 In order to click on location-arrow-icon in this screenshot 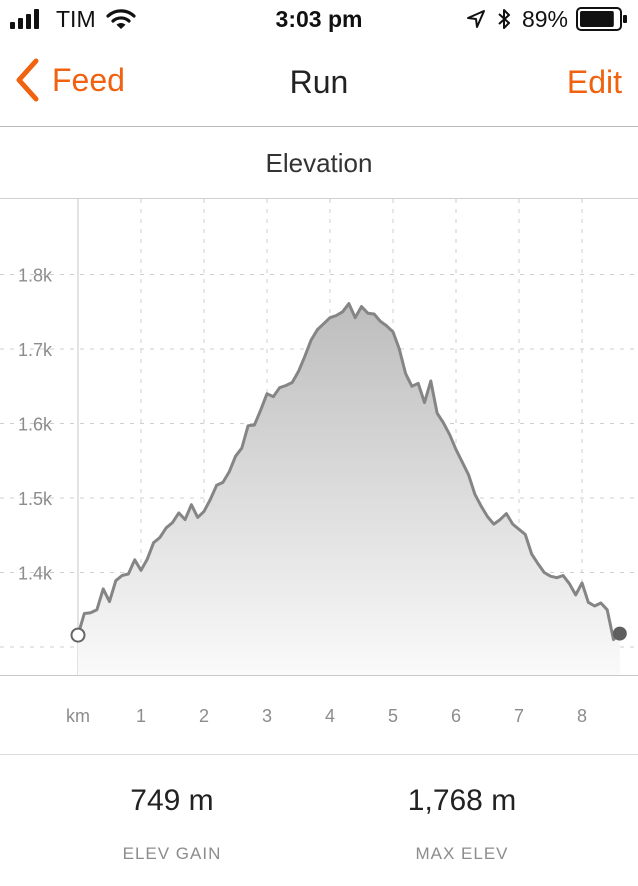, I will do `click(475, 19)`.